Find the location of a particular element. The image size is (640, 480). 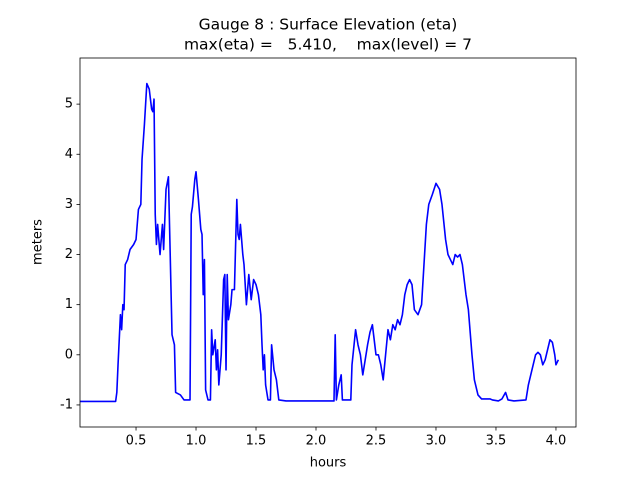

x-tick-label: 4.0 is located at coordinates (556, 441).